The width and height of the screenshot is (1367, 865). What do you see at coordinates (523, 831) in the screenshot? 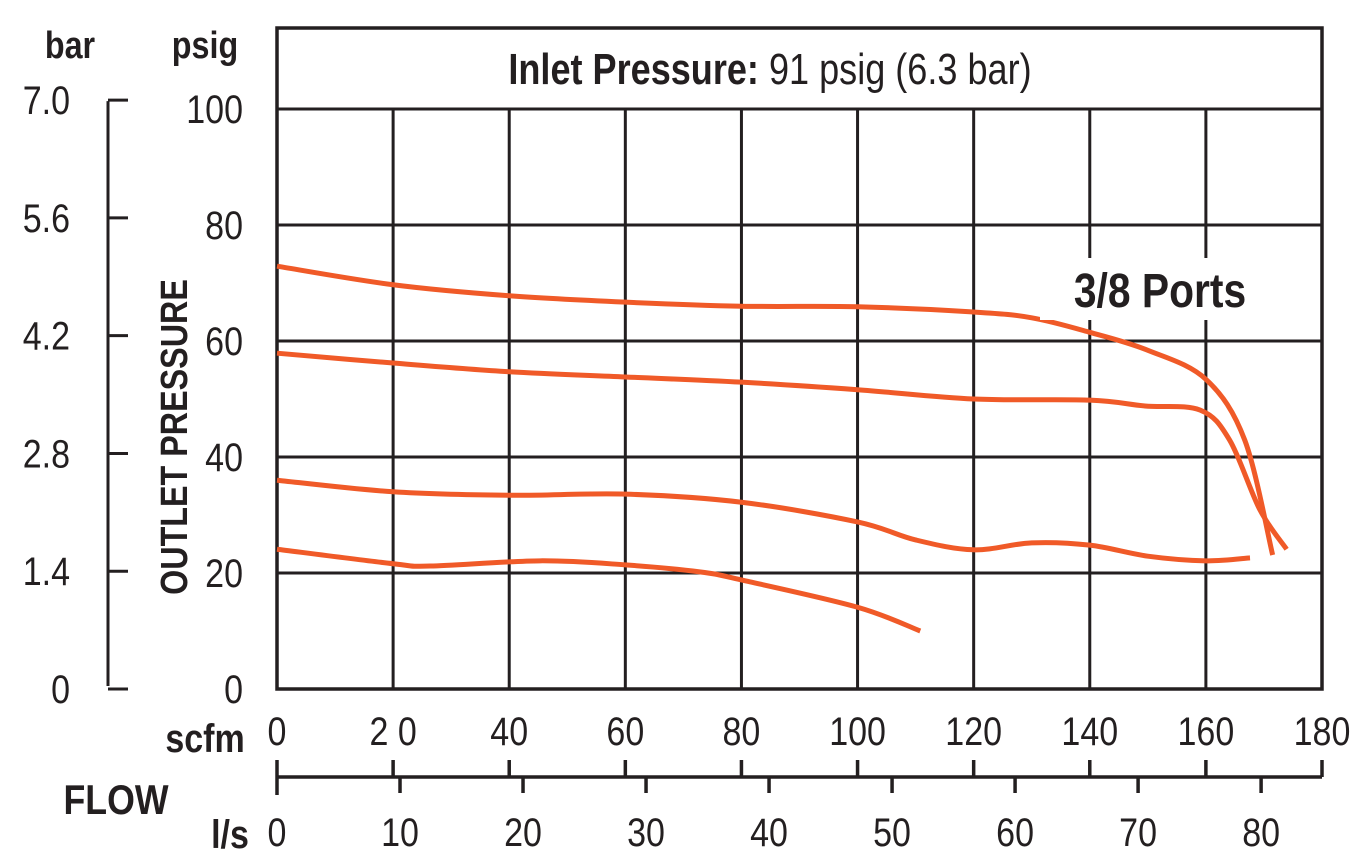
I see `x-tick-label-ls: 20` at bounding box center [523, 831].